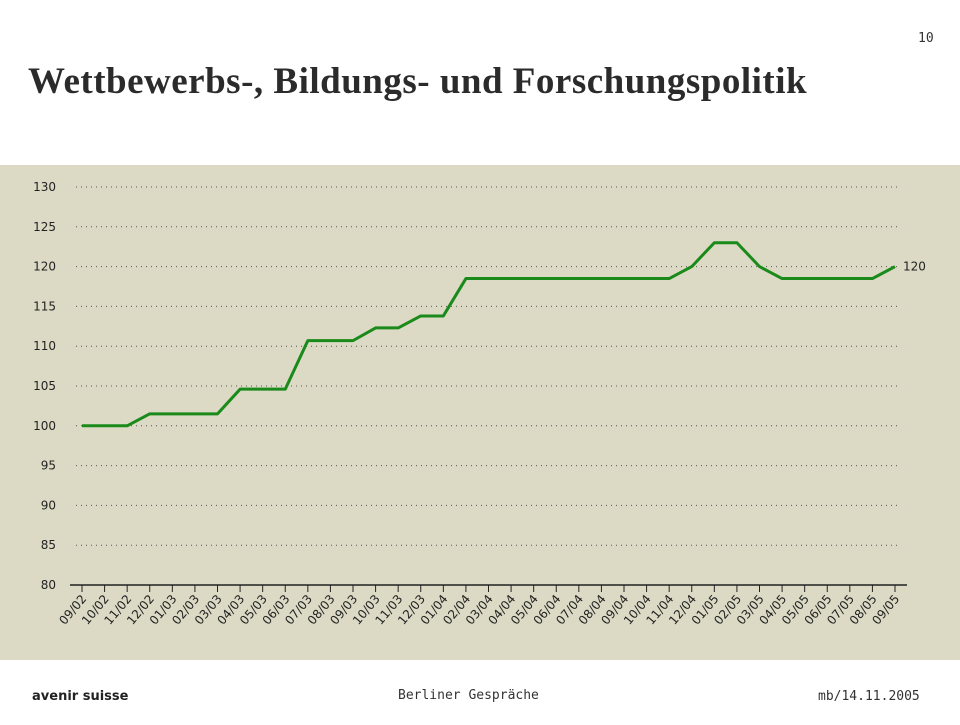 This screenshot has height=725, width=960. What do you see at coordinates (44, 426) in the screenshot?
I see `y-tick-label: 100` at bounding box center [44, 426].